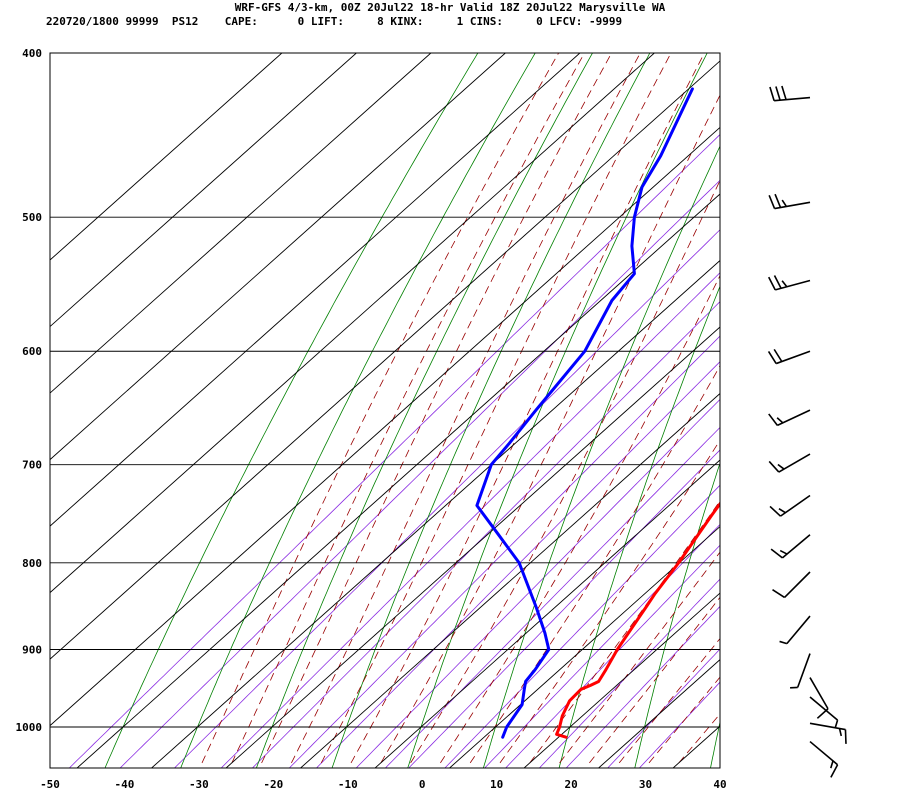 Image resolution: width=900 pixels, height=800 pixels. What do you see at coordinates (32, 351) in the screenshot?
I see `y-tick-label: 600` at bounding box center [32, 351].